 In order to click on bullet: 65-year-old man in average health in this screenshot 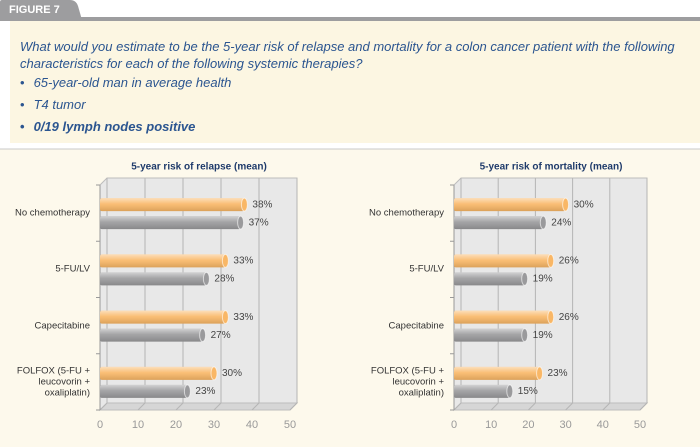, I will do `click(352, 82)`.